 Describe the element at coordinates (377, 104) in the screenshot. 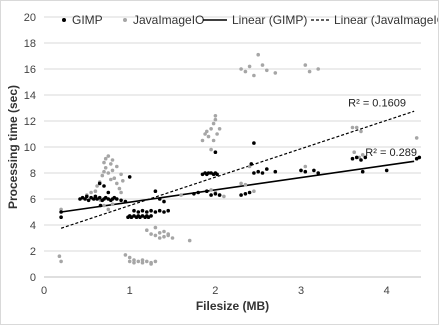

I see `r-squared-label: R² = 0.1609` at that location.